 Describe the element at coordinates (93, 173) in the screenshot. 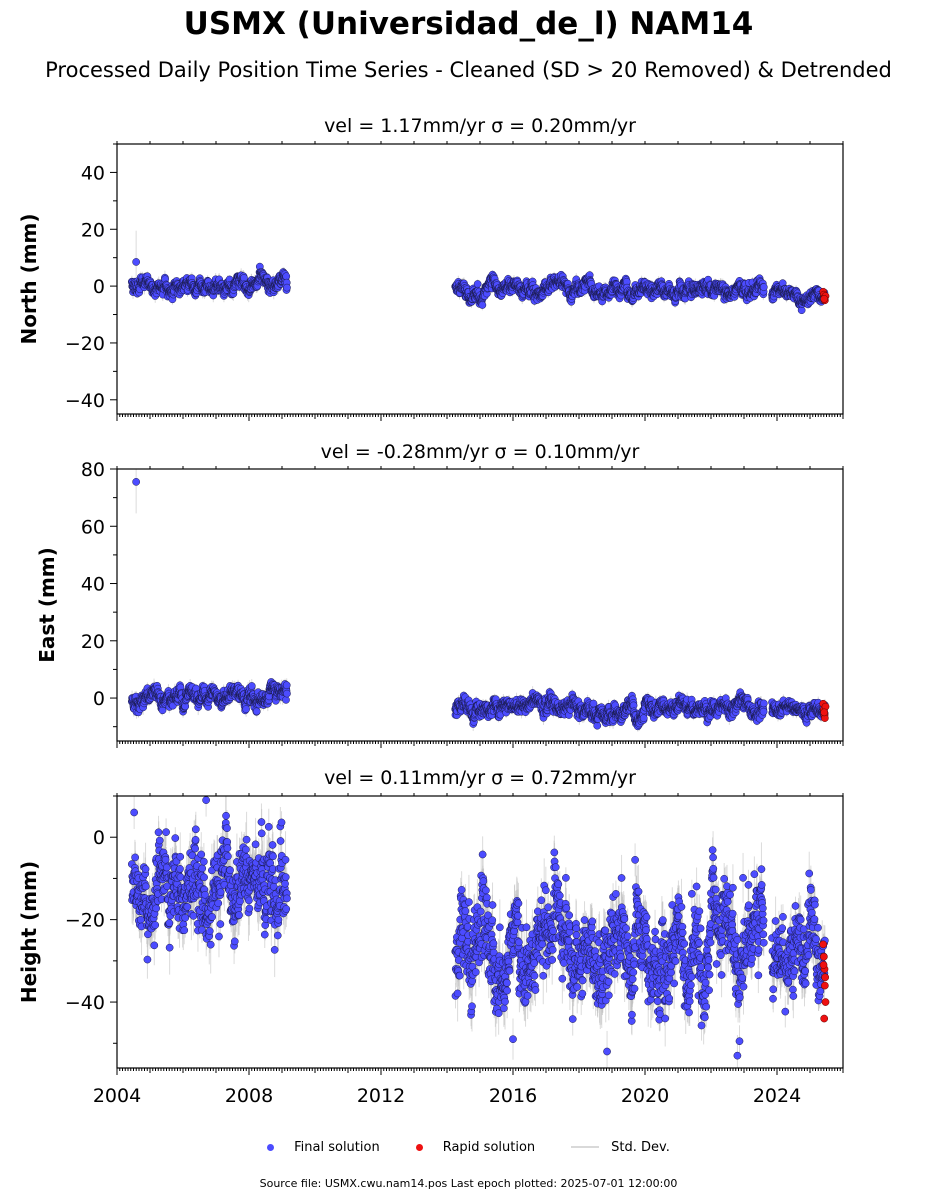

I see `y-tick-label: 40` at that location.